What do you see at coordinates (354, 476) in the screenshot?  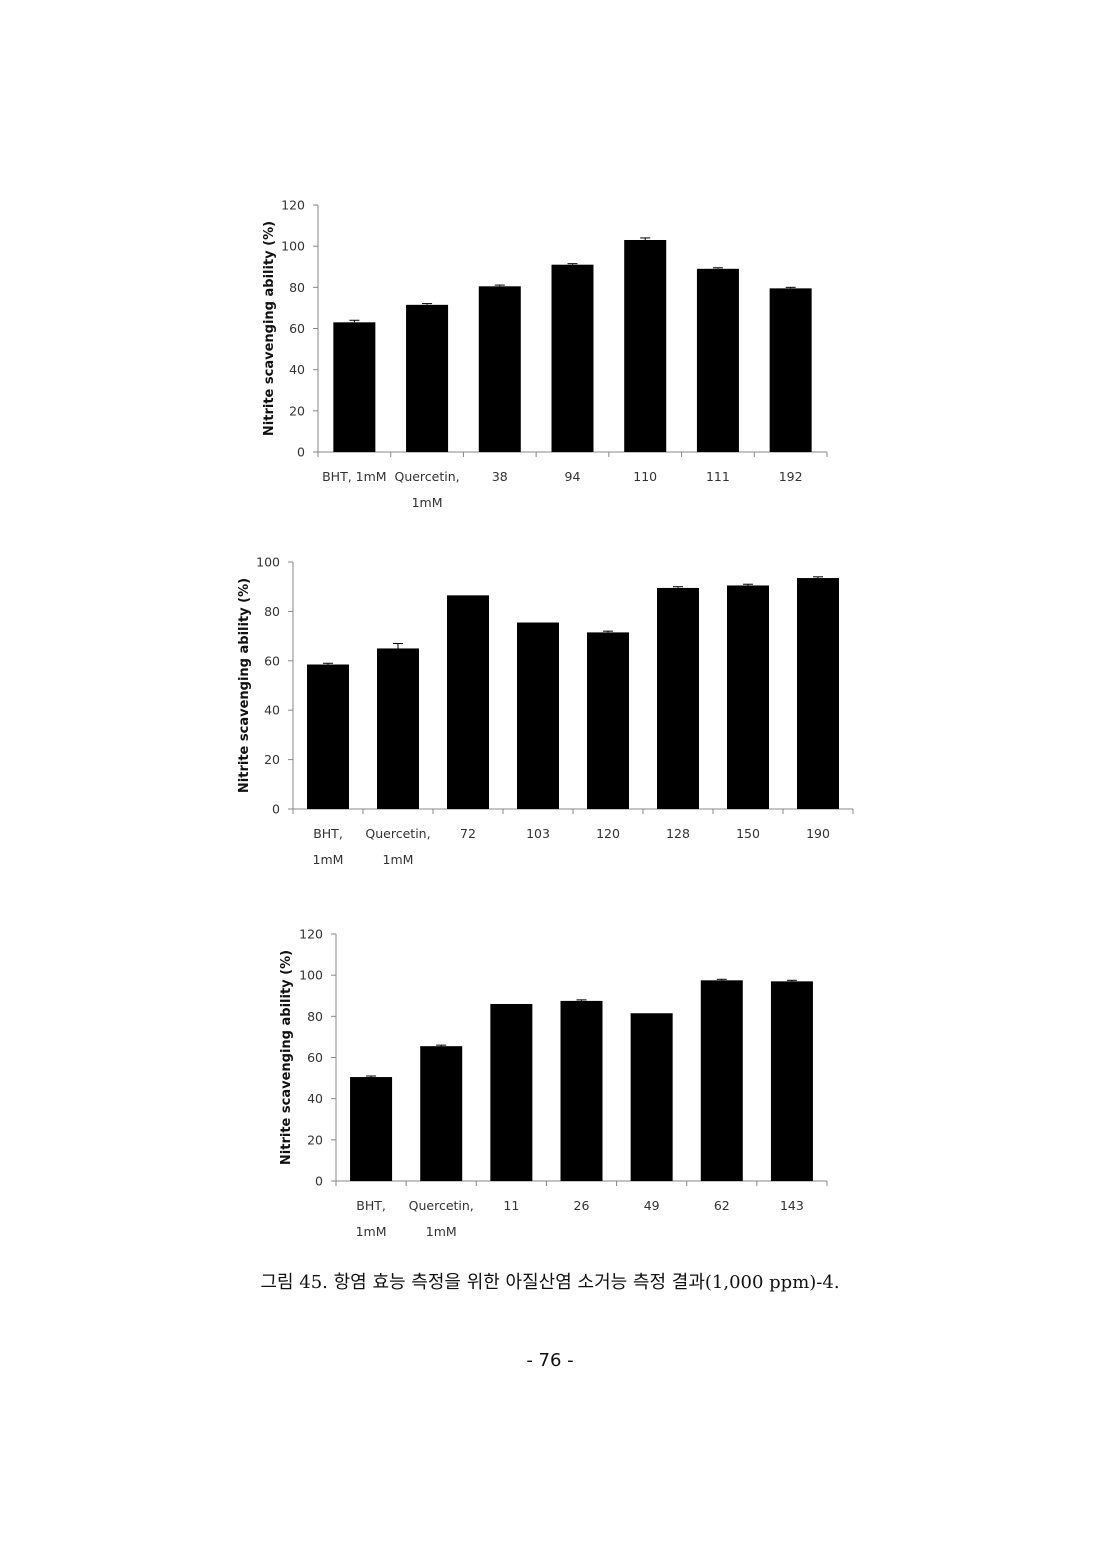 I see `x-tick-label: BHT, 1mM` at bounding box center [354, 476].